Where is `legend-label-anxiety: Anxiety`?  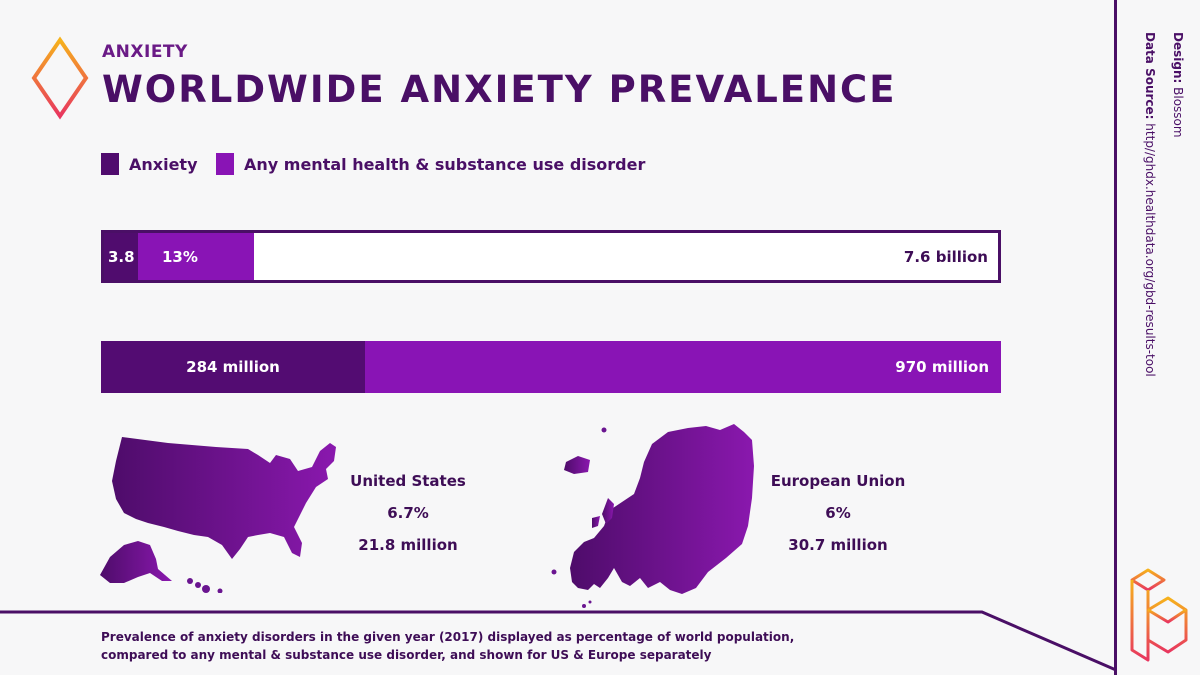 legend-label-anxiety: Anxiety is located at coordinates (163, 164).